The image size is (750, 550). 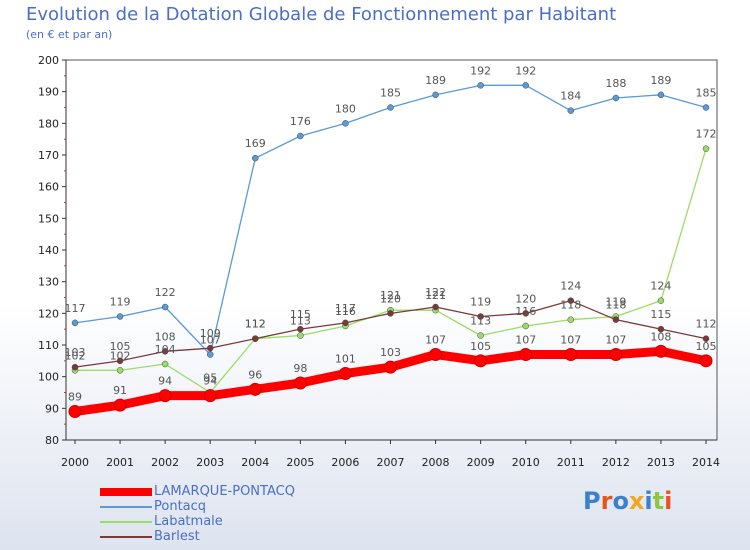 I want to click on data-label: 115, so click(x=300, y=314).